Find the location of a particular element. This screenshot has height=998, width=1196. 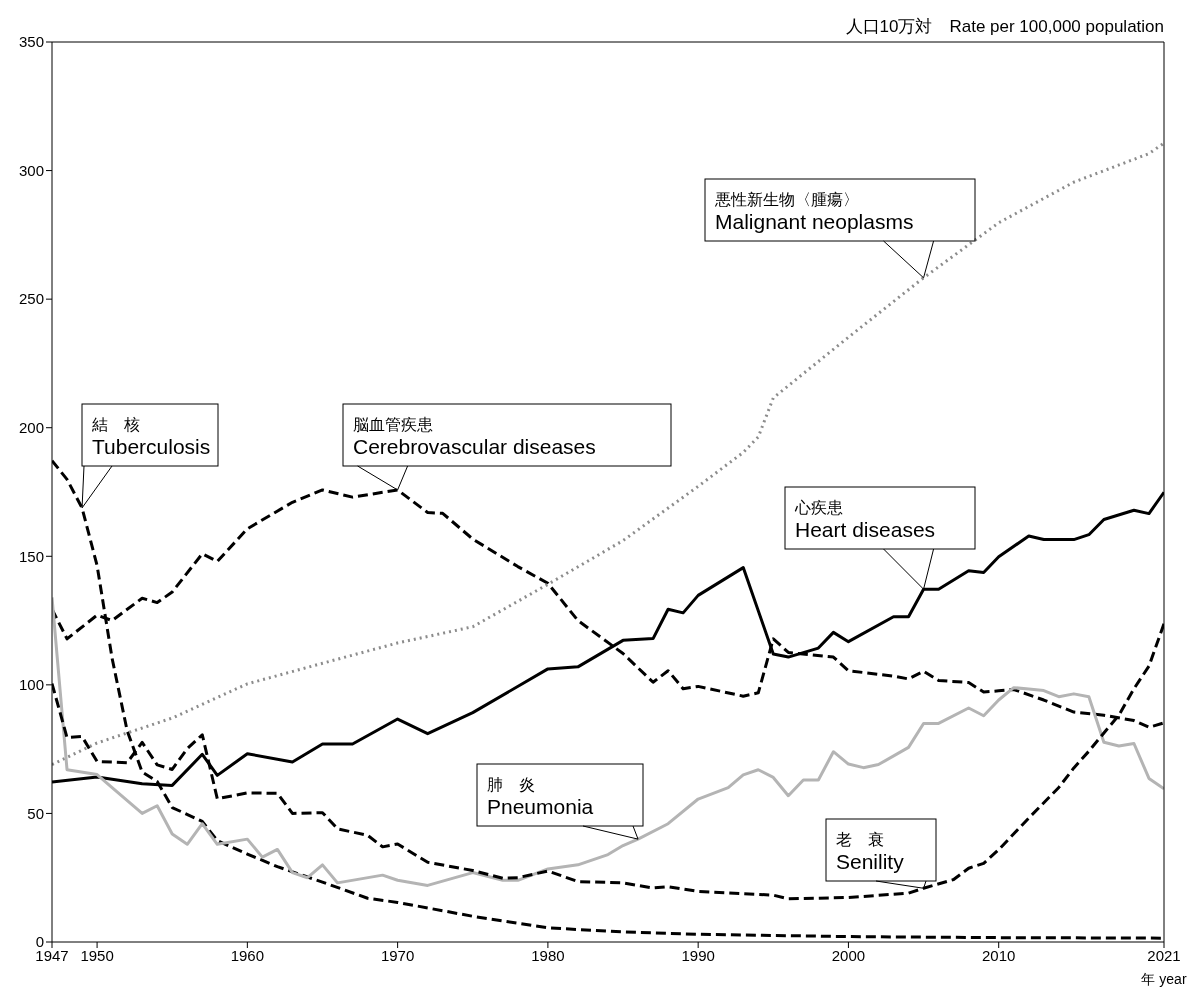

x-axis-title: 年 year is located at coordinates (1164, 979).